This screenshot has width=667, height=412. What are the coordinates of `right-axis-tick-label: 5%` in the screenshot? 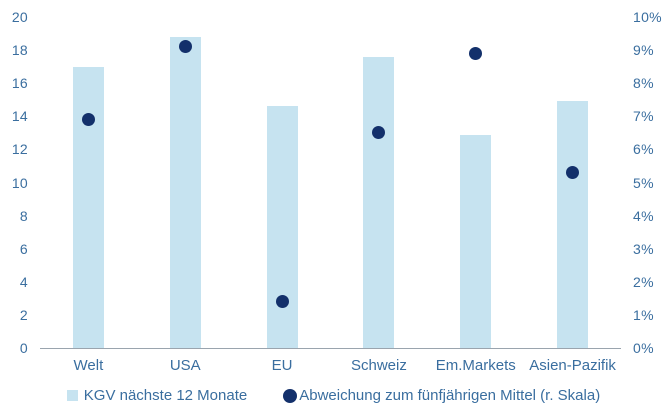 It's located at (643, 182).